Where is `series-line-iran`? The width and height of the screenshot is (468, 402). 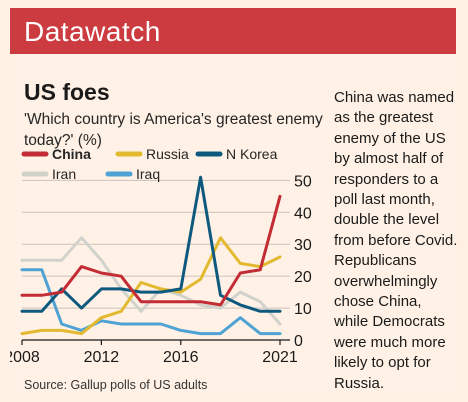 series-line-iran is located at coordinates (151, 281).